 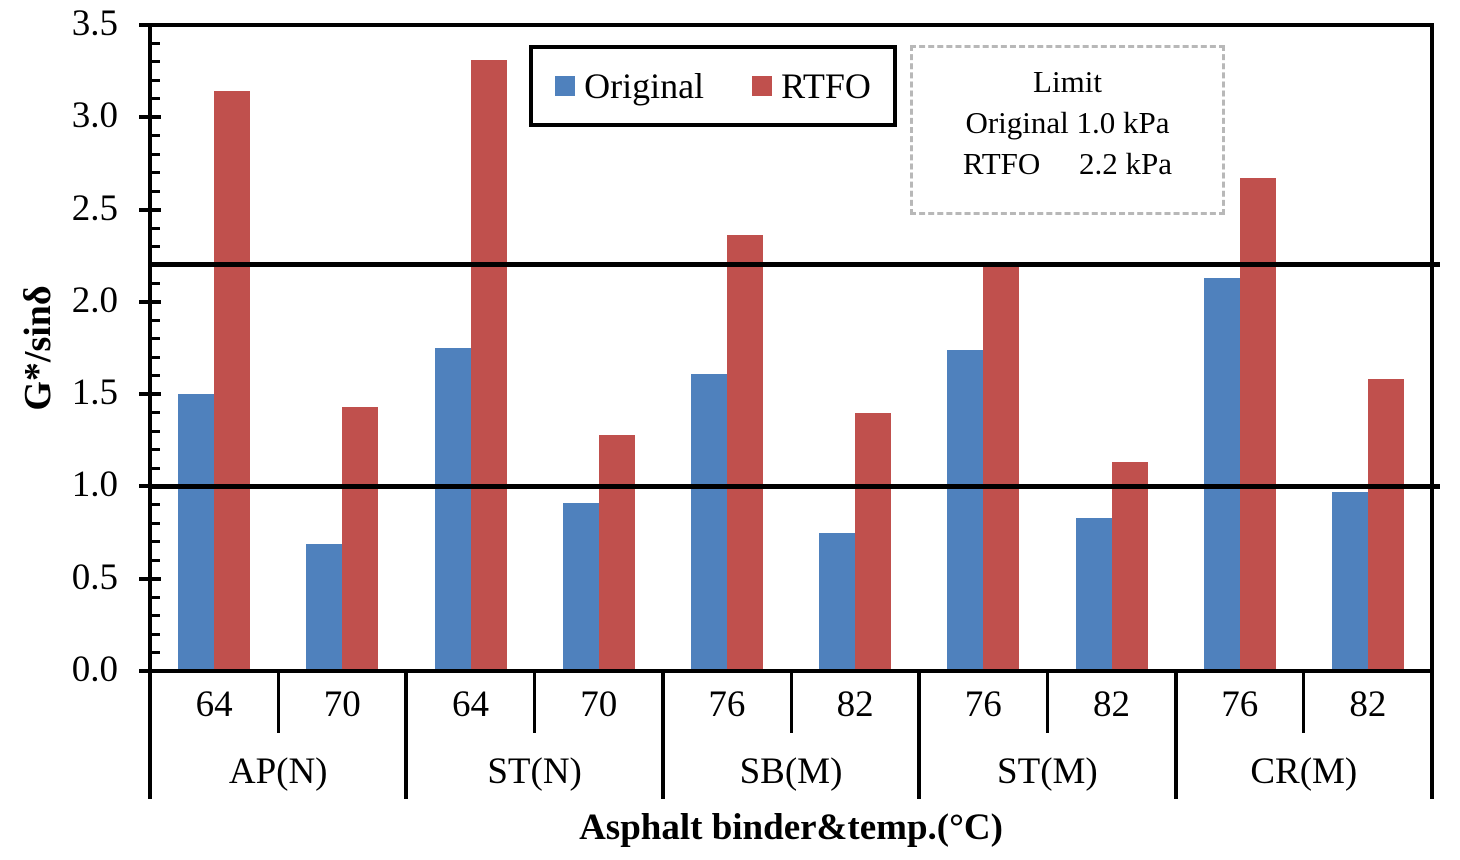 What do you see at coordinates (727, 704) in the screenshot?
I see `temp-label-SB(M)-76: 76` at bounding box center [727, 704].